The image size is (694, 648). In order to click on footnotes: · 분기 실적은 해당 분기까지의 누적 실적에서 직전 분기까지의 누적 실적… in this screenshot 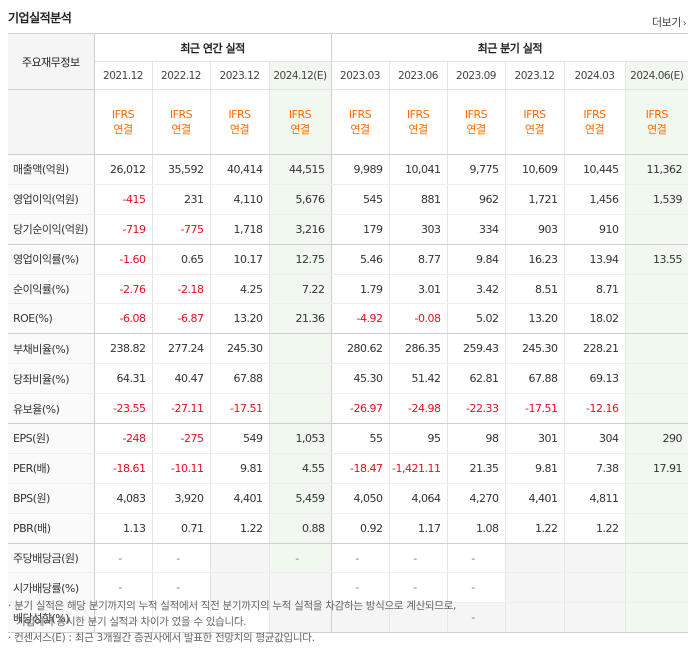, I will do `click(348, 622)`.